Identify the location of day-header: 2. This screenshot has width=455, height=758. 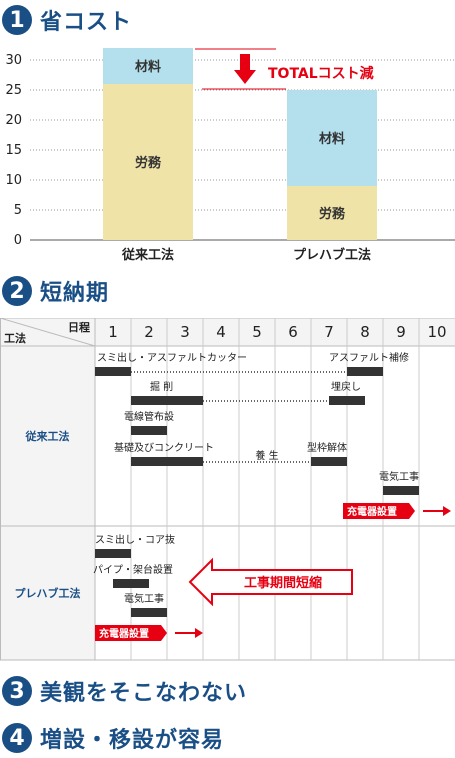
(149, 332).